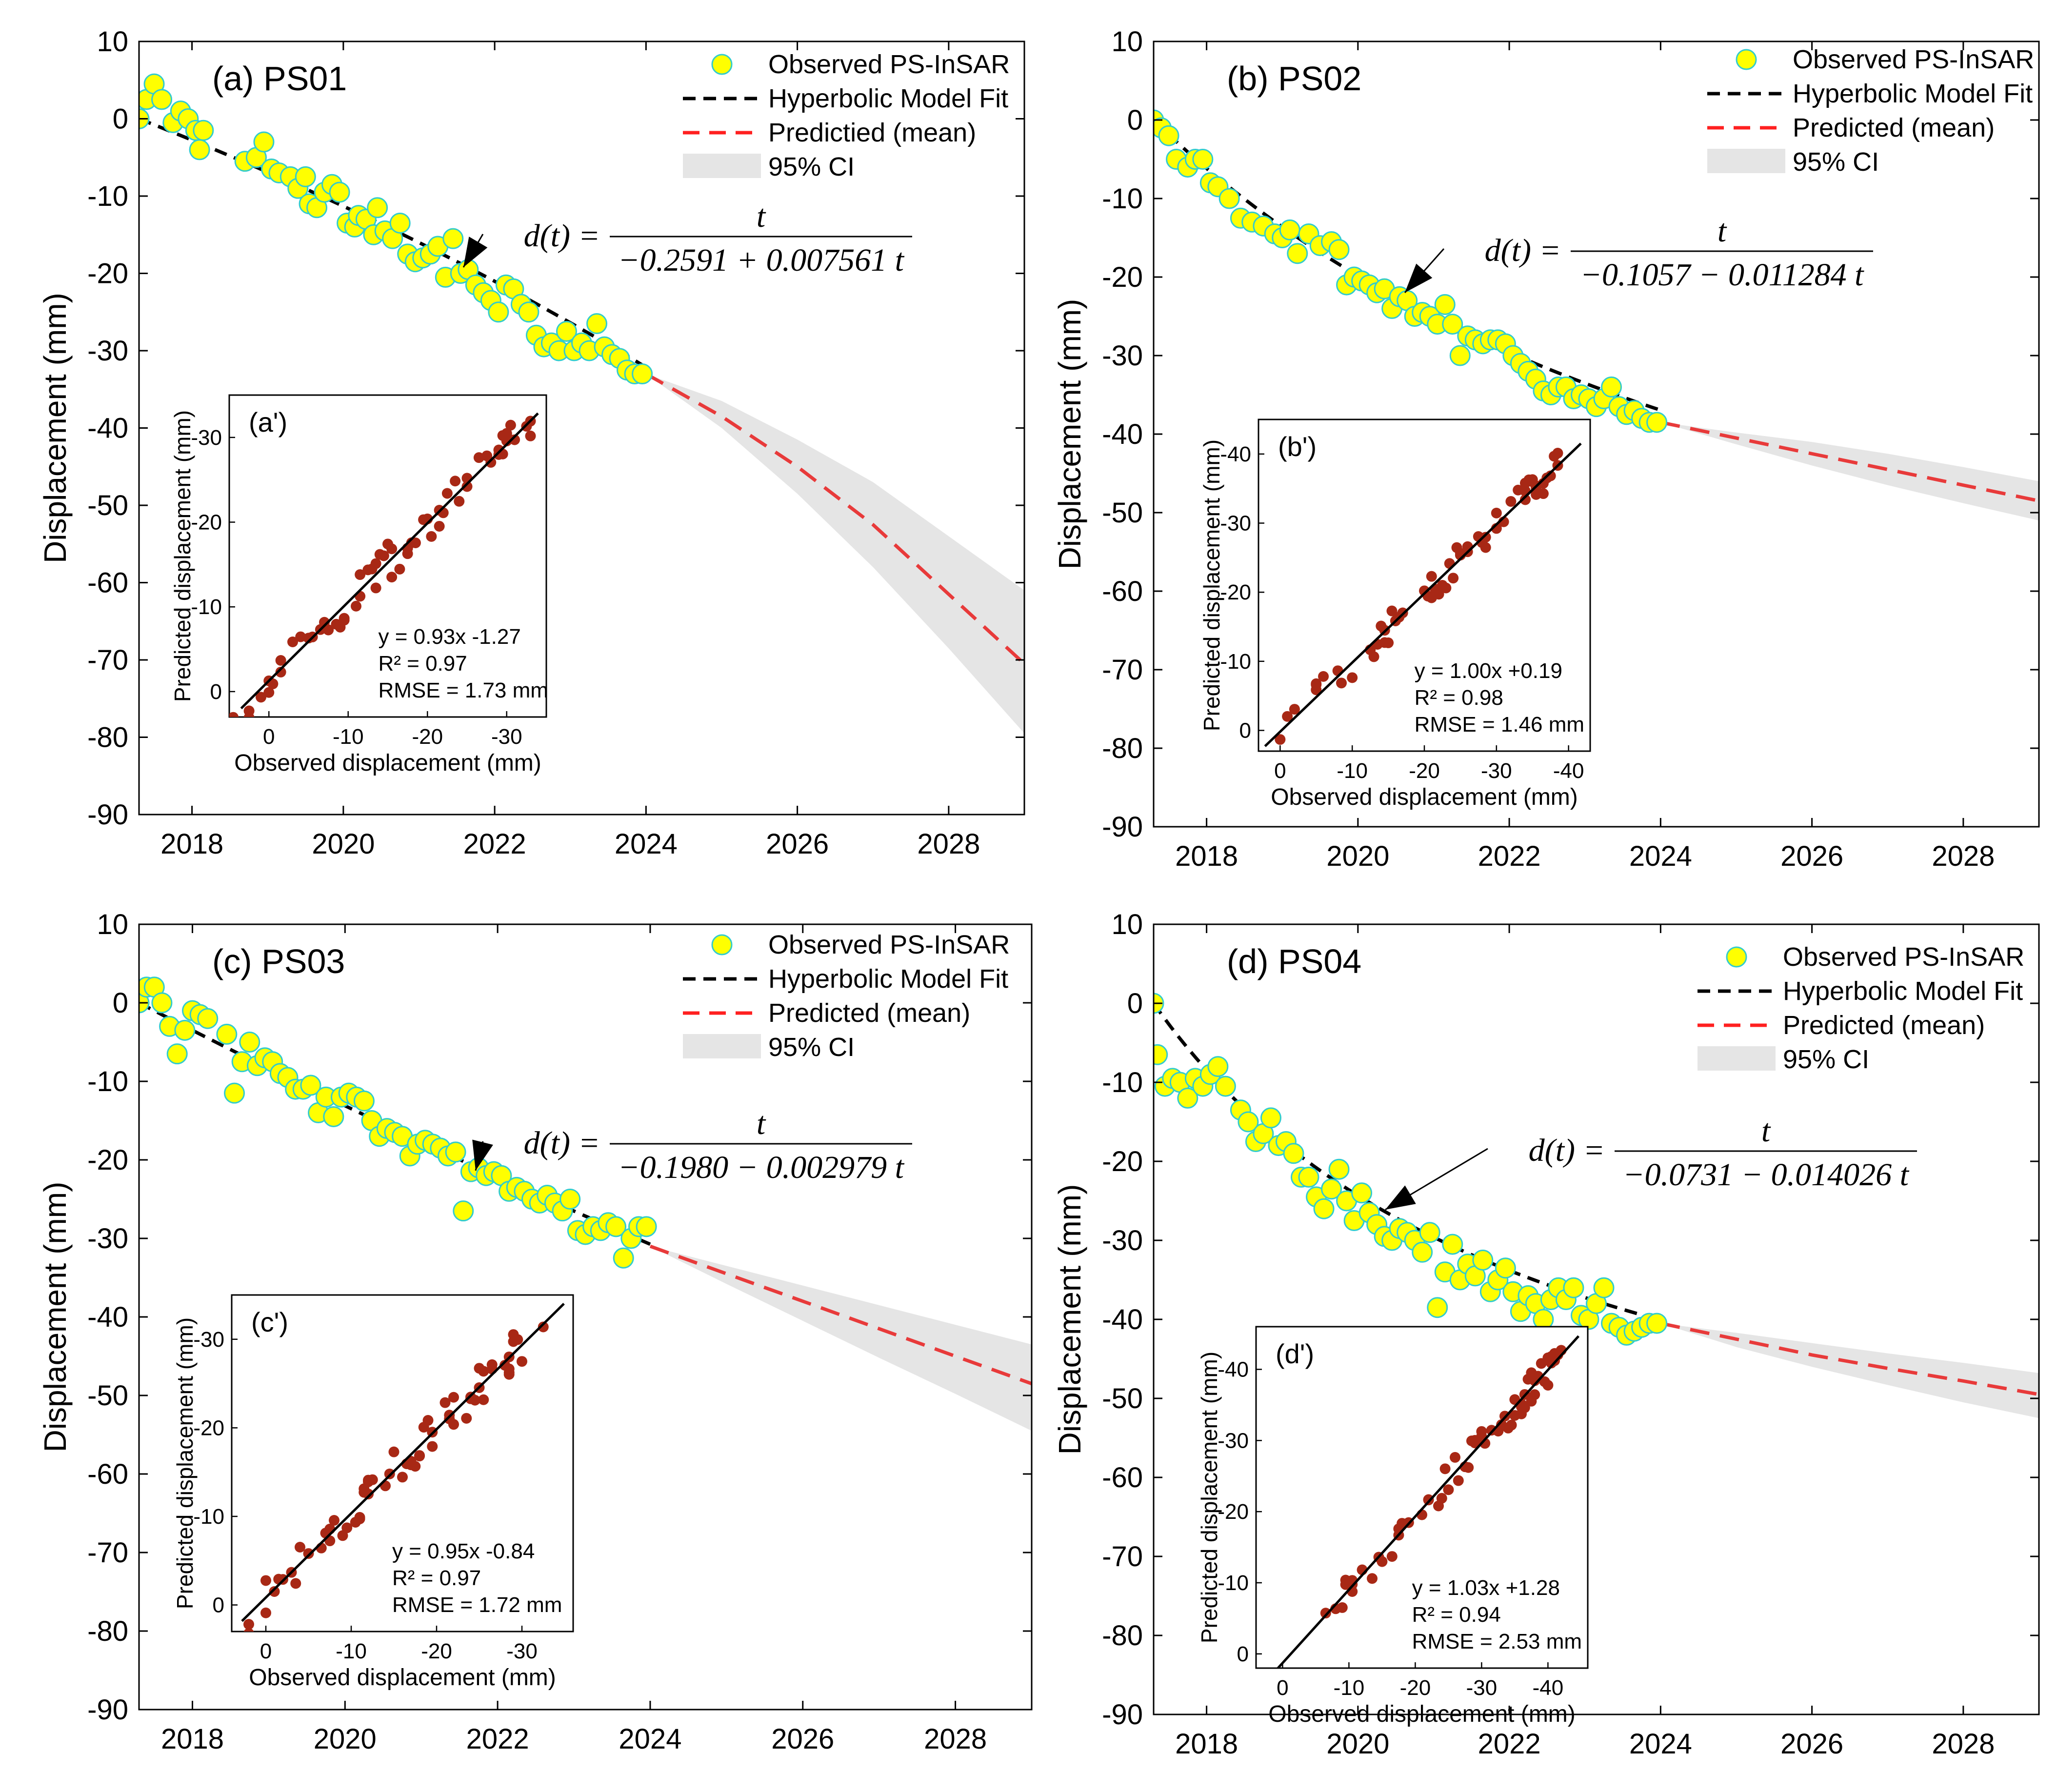  What do you see at coordinates (268, 423) in the screenshot?
I see `inset-label: (a')` at bounding box center [268, 423].